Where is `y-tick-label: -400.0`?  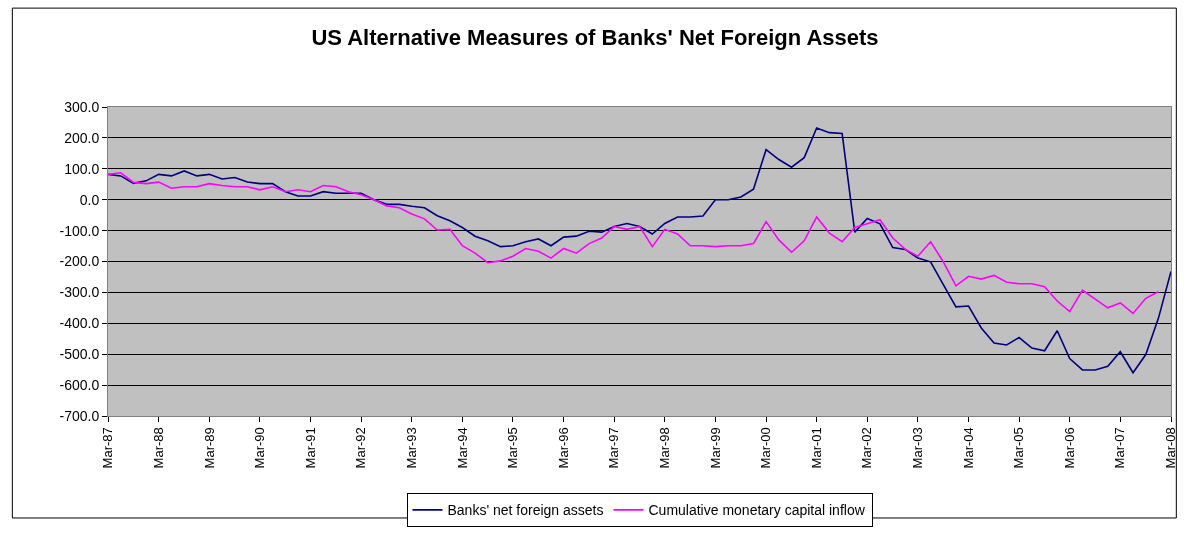 y-tick-label: -400.0 is located at coordinates (79, 323).